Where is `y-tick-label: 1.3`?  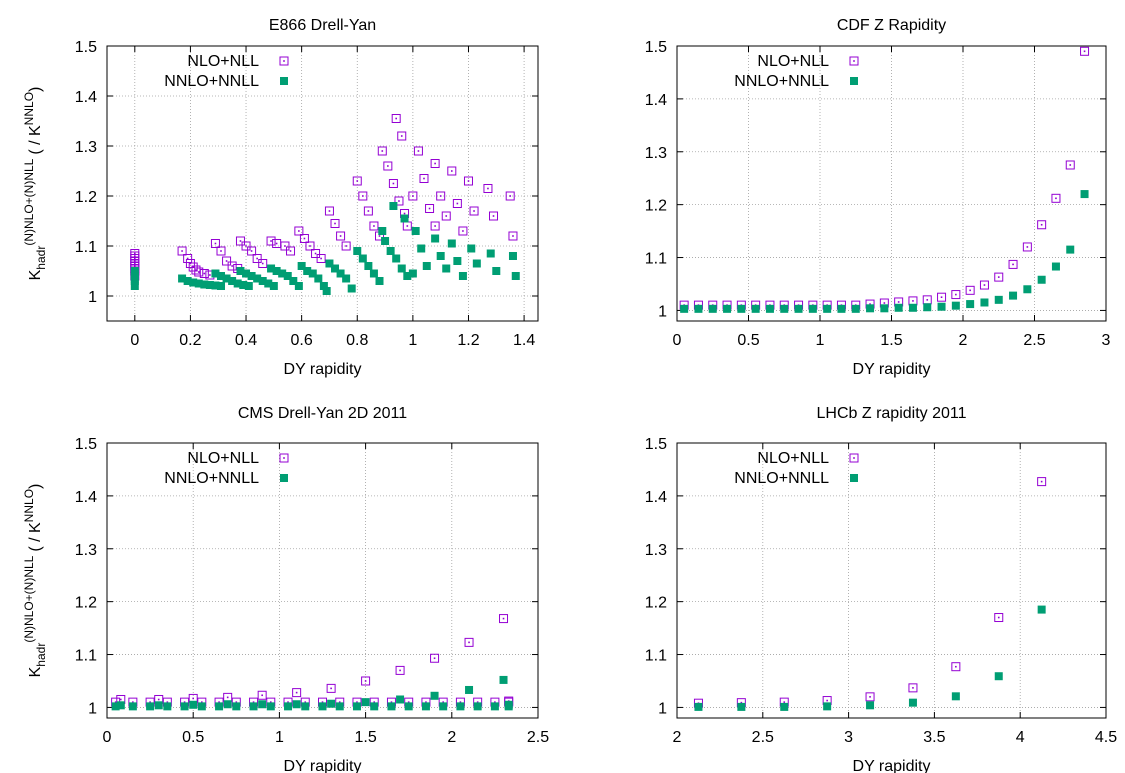 y-tick-label: 1.3 is located at coordinates (656, 153).